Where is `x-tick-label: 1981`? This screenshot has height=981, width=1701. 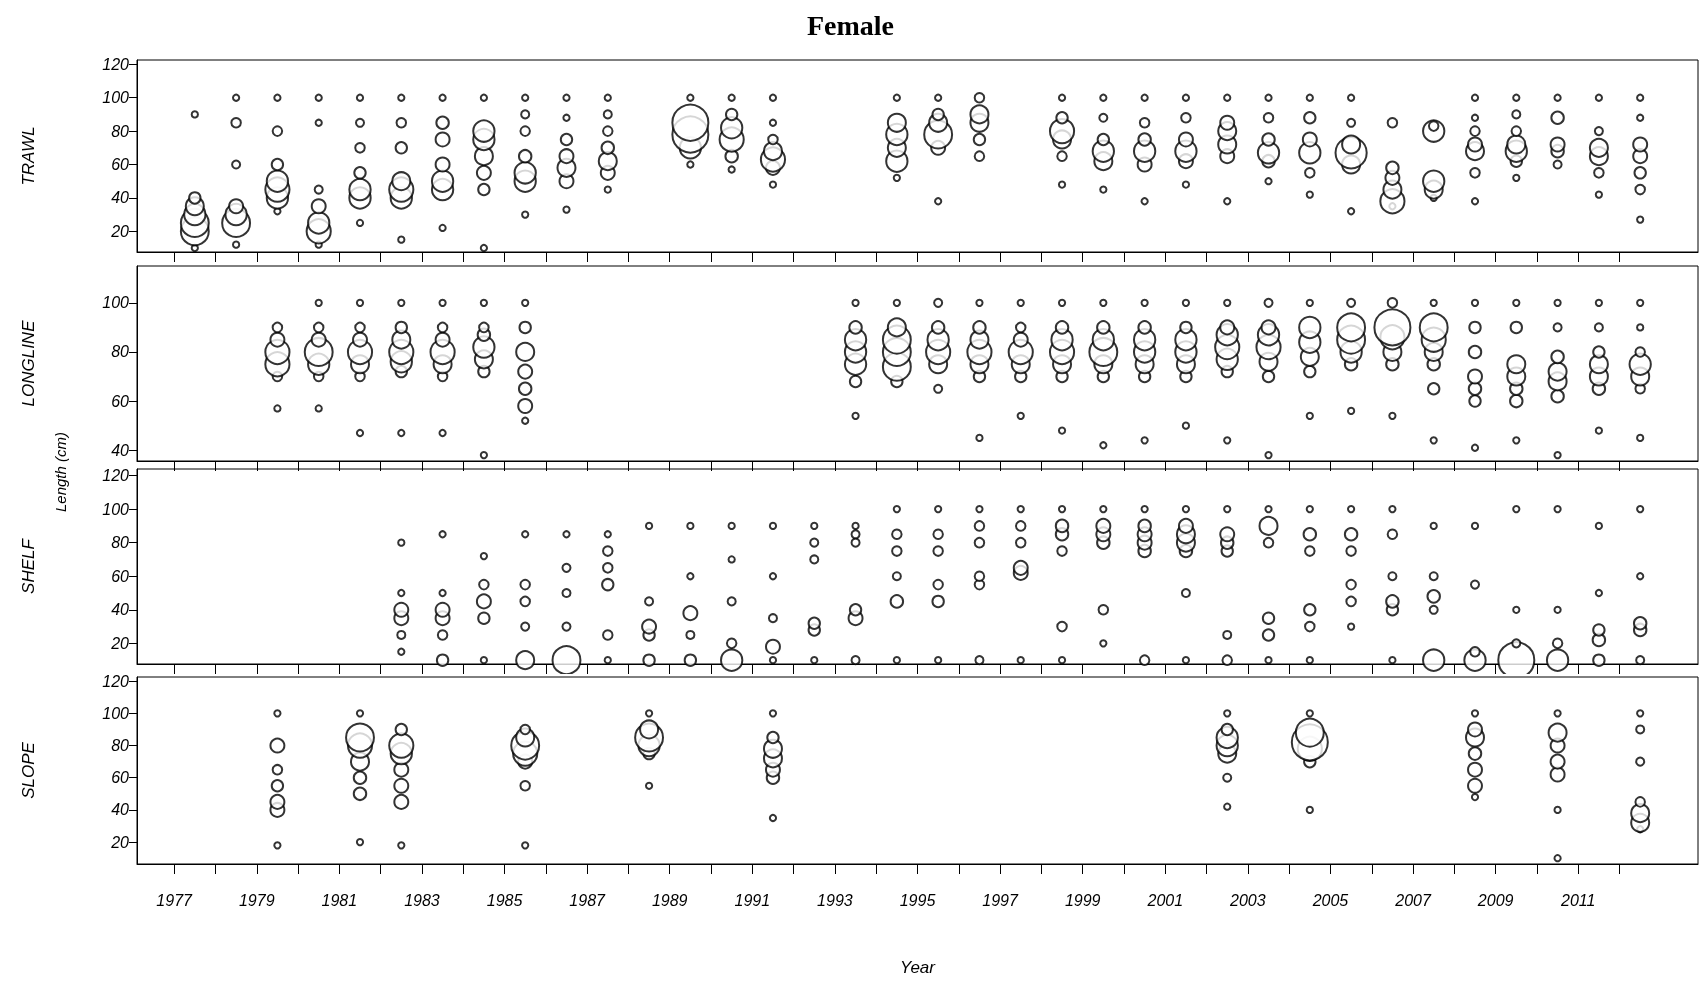 x-tick-label: 1981 is located at coordinates (339, 900).